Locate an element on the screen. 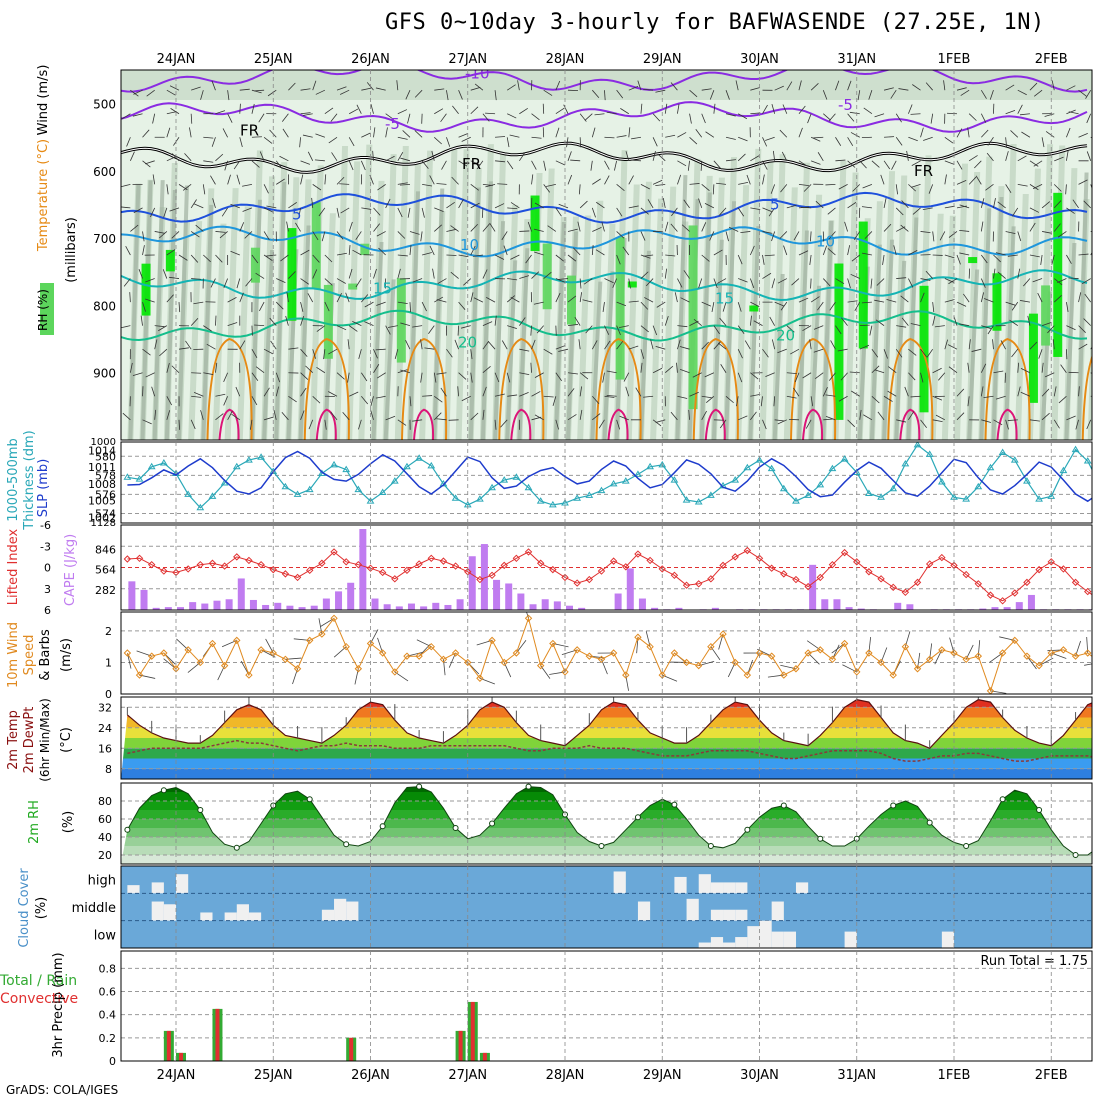 The image size is (1100, 1100). isotherm-30-loop is located at coordinates (326, 424).